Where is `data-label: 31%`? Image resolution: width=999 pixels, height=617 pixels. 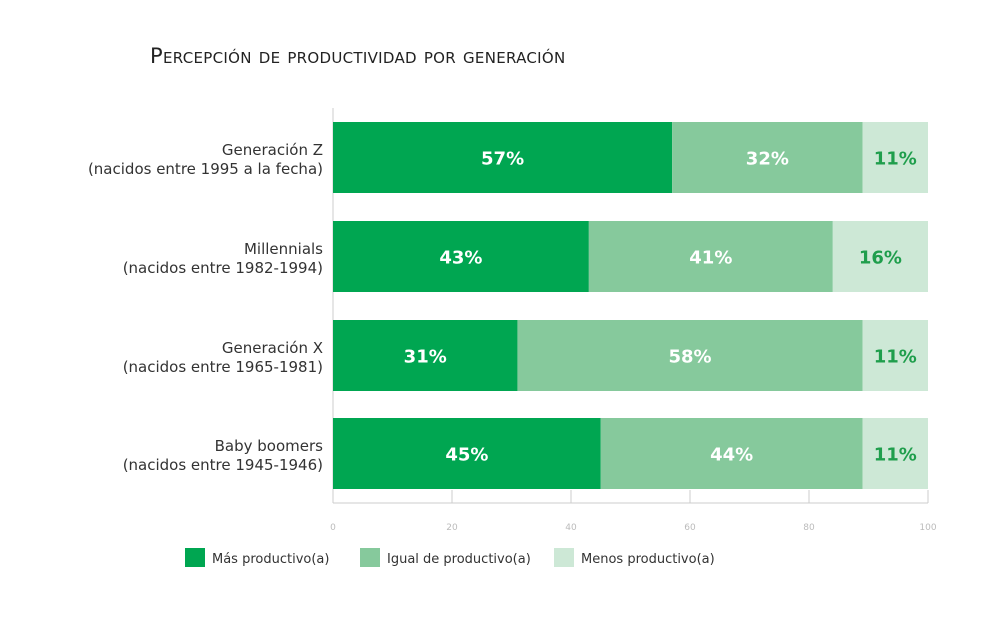 data-label: 31% is located at coordinates (425, 357).